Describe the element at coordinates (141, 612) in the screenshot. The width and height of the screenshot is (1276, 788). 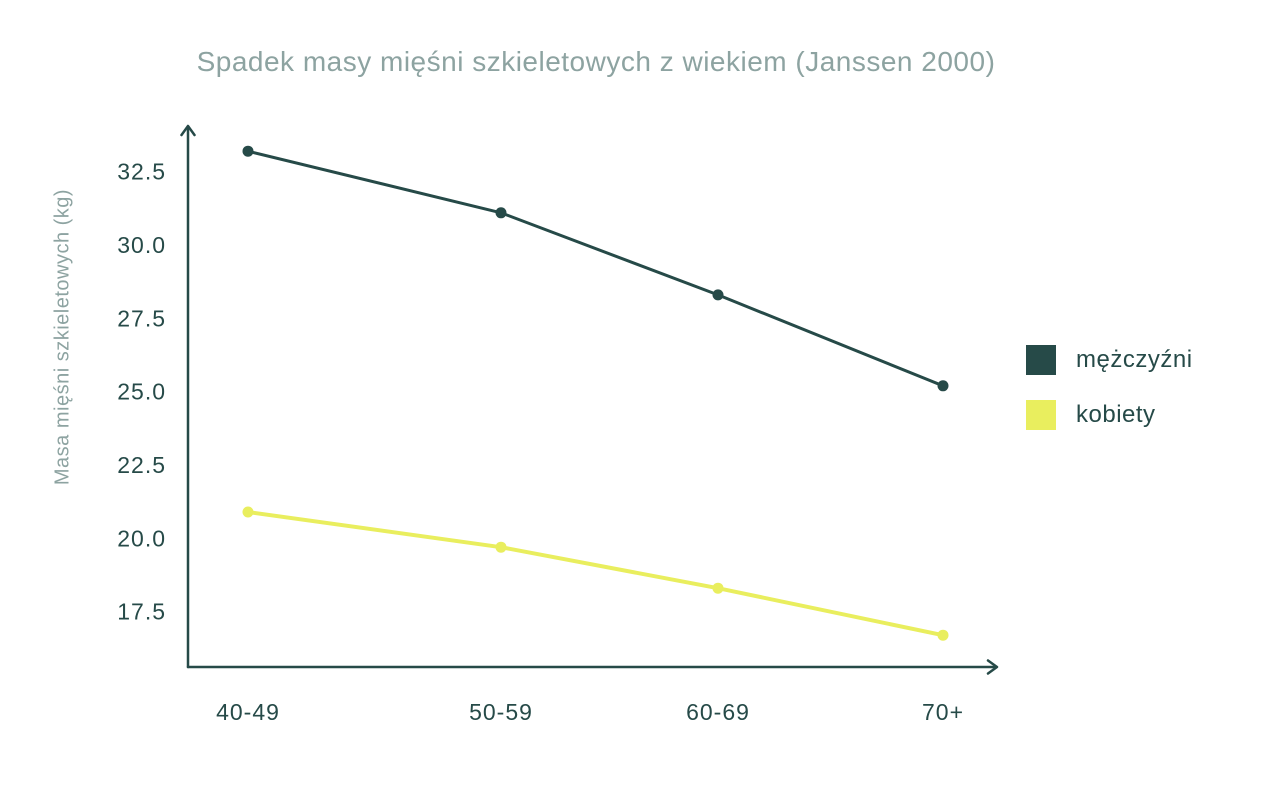
I see `y-tick-label: 17.5` at that location.